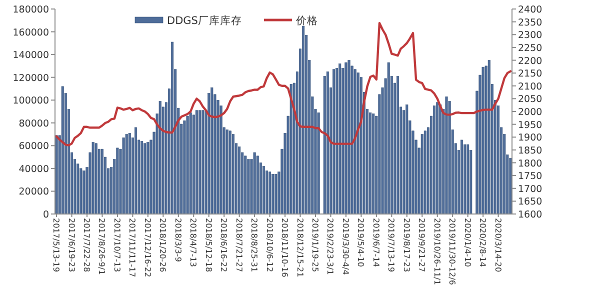  What do you see at coordinates (269, 245) in the screenshot?
I see `x-tick-label: 2018/10/6-12` at bounding box center [269, 245].